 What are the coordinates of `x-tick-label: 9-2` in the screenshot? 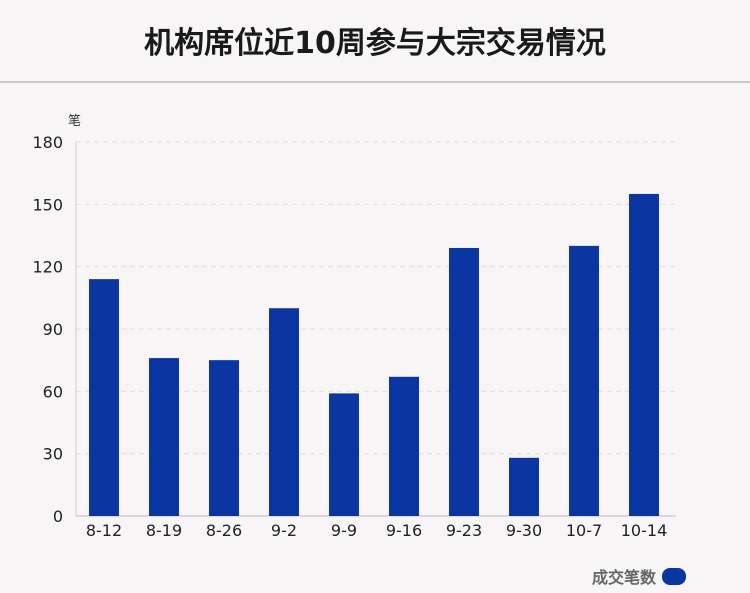 It's located at (284, 530).